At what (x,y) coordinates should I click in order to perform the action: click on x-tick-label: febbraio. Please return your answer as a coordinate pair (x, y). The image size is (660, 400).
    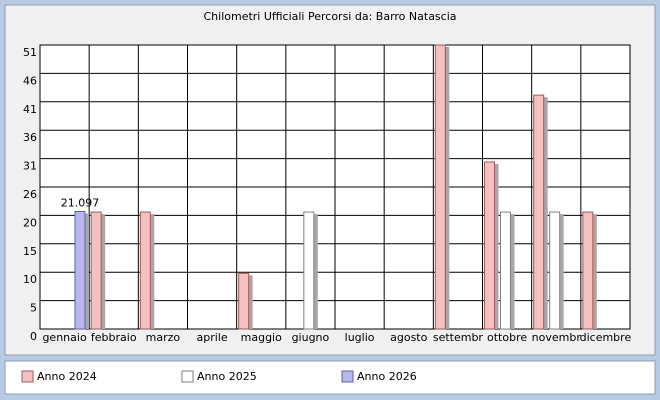
    Looking at the image, I should click on (114, 337).